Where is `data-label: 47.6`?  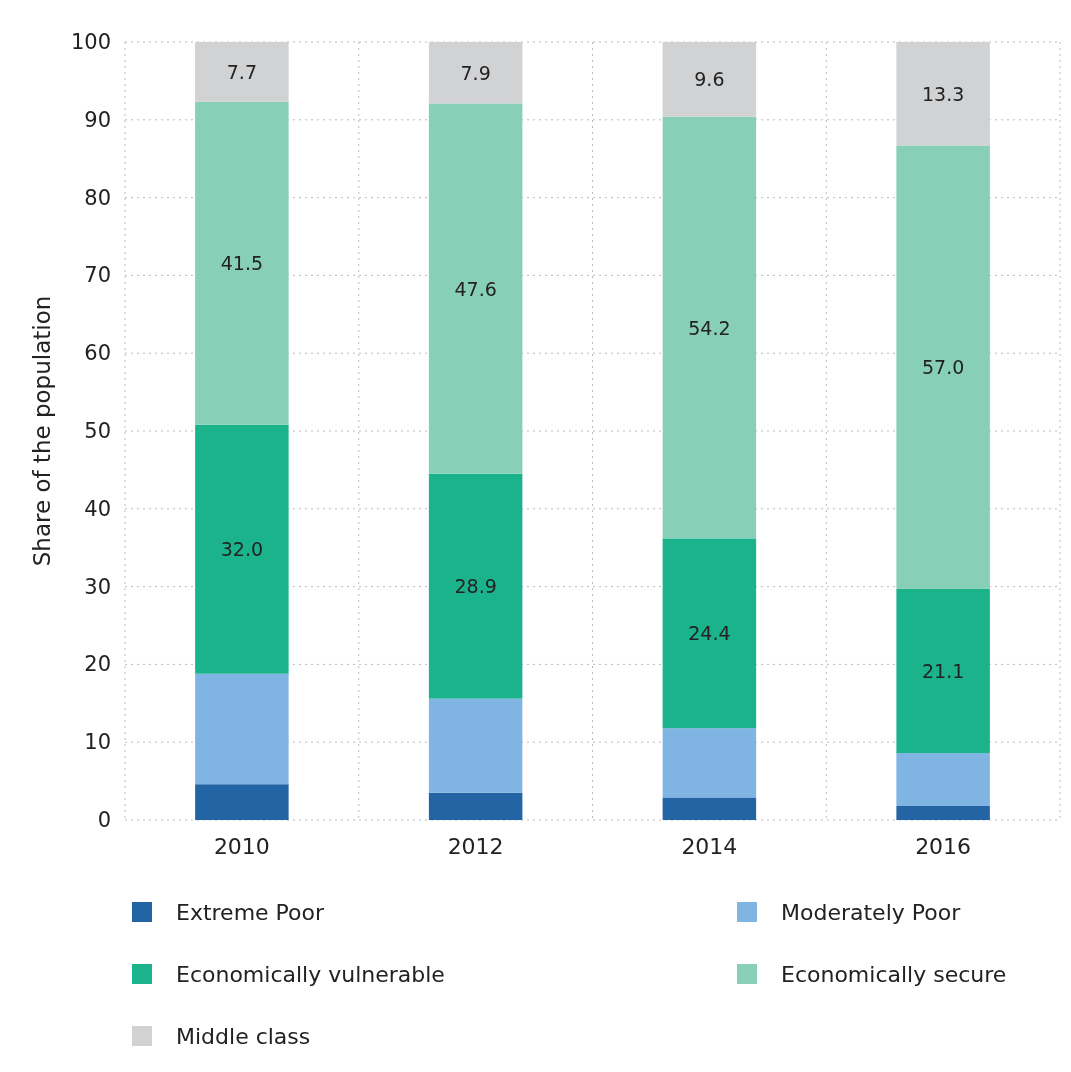
data-label: 47.6 is located at coordinates (475, 288).